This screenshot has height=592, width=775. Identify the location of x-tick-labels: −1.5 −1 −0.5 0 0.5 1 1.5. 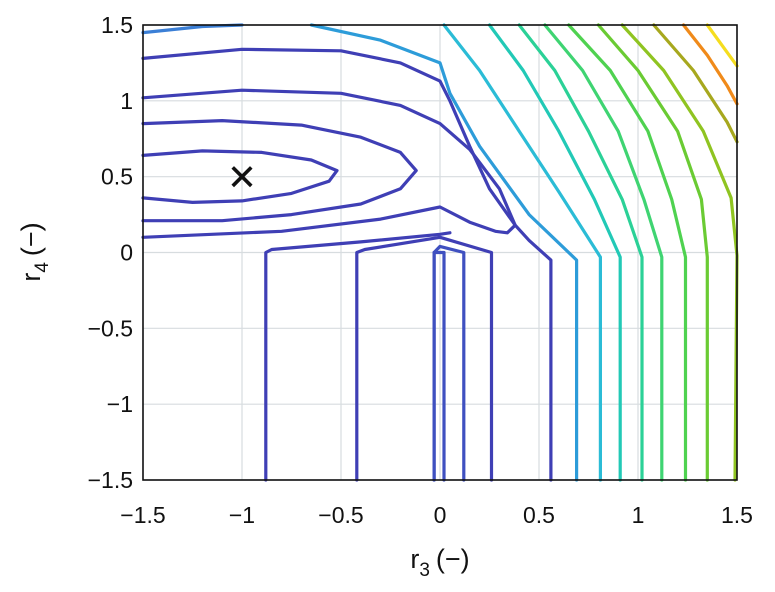
(436, 515).